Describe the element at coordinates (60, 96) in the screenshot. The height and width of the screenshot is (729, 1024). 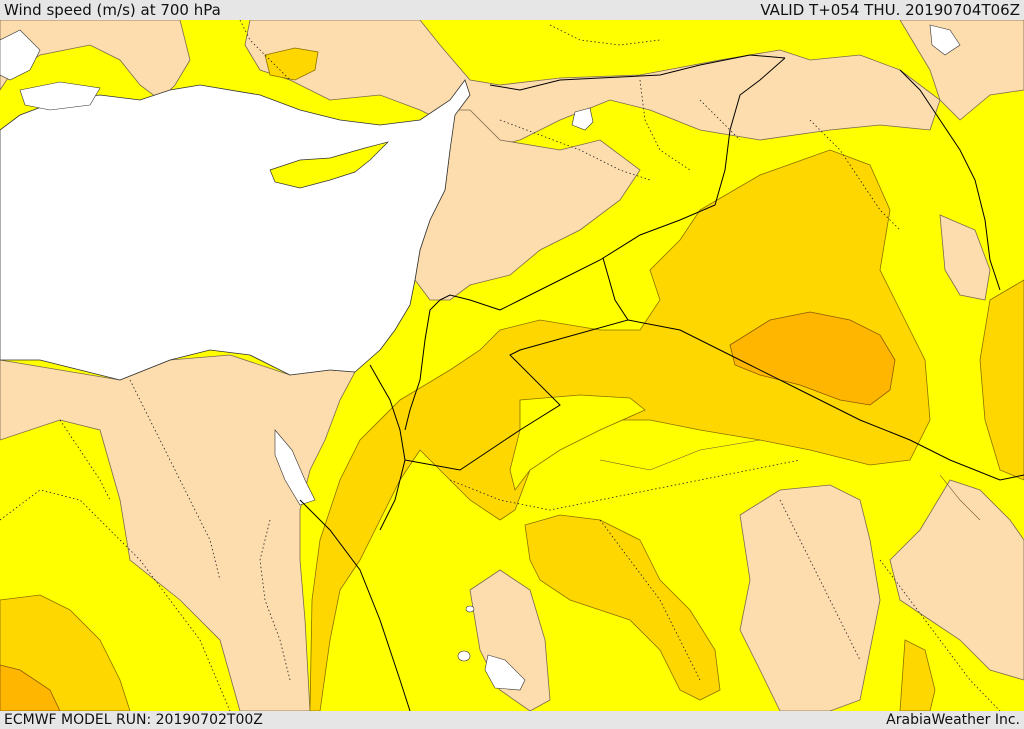
I see `coast-inlet` at that location.